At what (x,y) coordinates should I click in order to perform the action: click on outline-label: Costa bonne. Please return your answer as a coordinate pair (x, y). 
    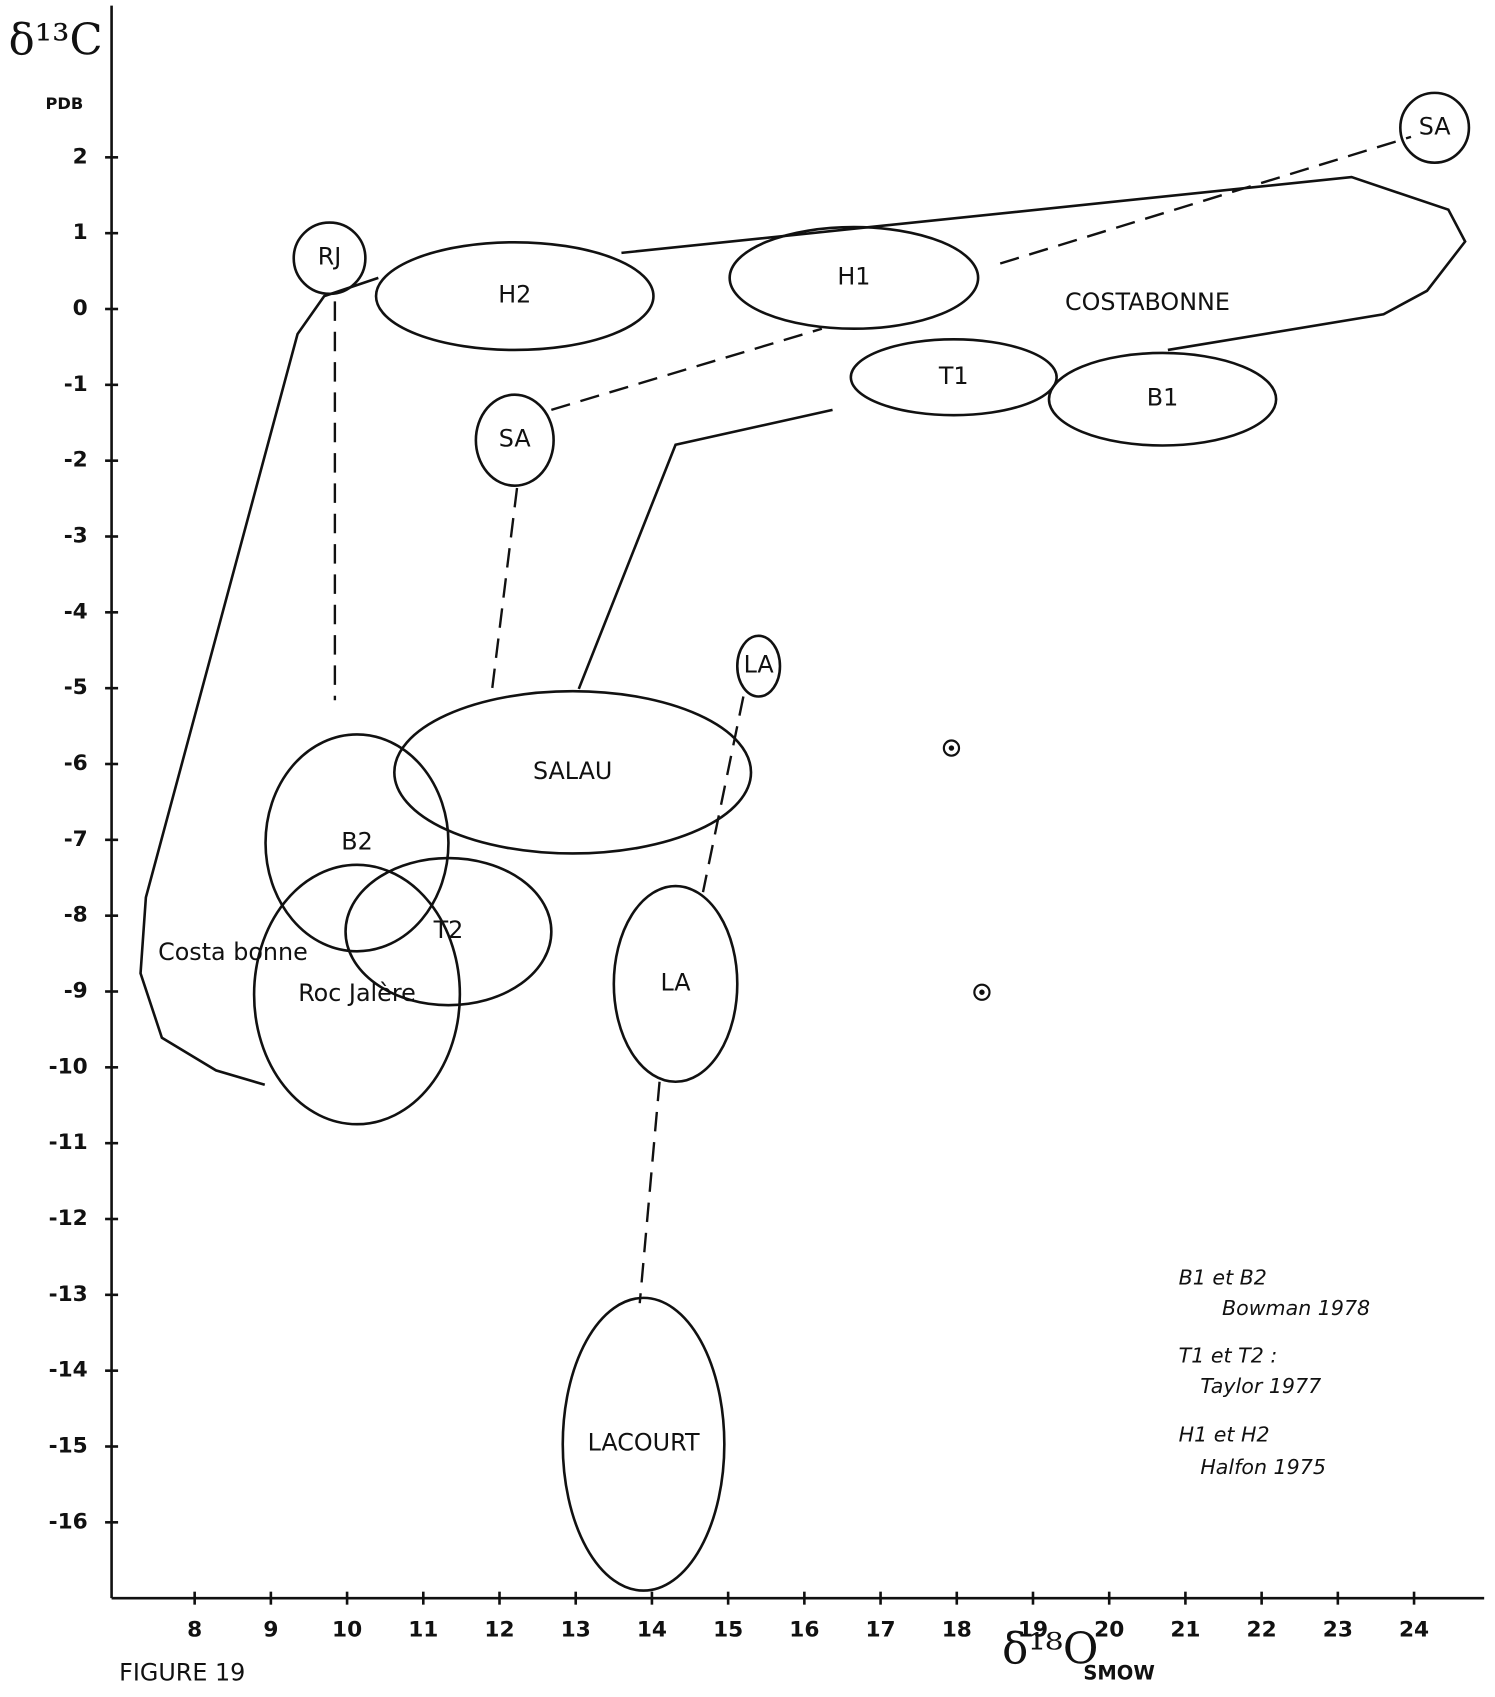
    Looking at the image, I should click on (233, 952).